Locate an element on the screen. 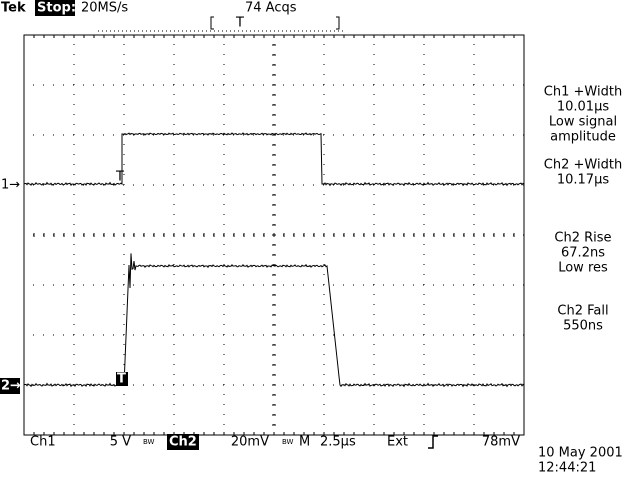 This screenshot has width=640, height=480. measurement-text: Low res is located at coordinates (583, 268).